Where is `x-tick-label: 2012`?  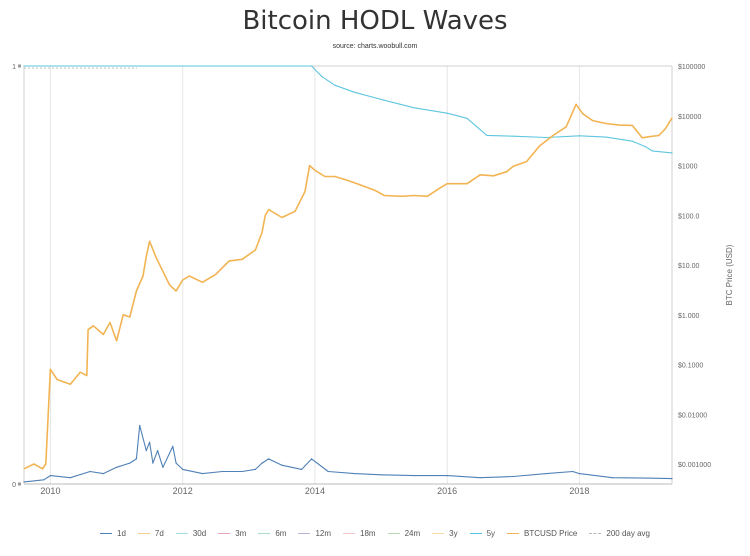
x-tick-label: 2012 is located at coordinates (183, 491).